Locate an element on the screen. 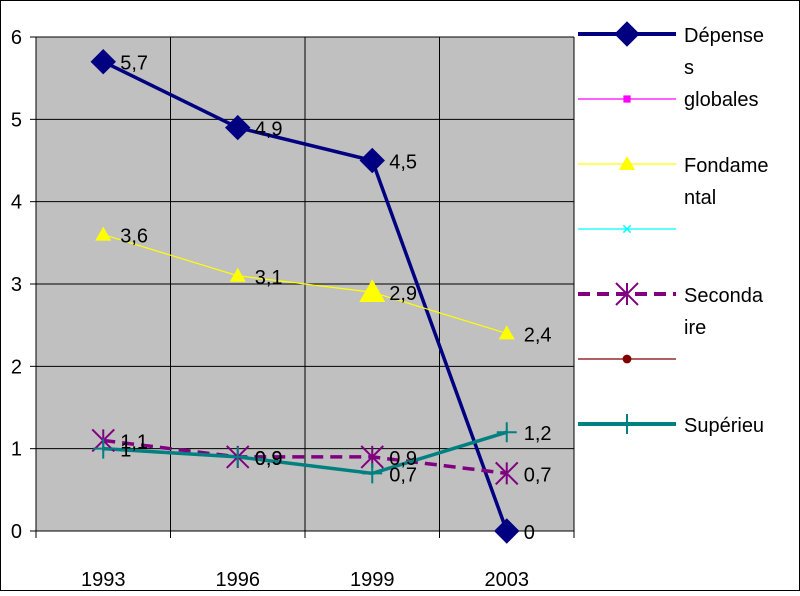 Image resolution: width=800 pixels, height=596 pixels. x-tick-label: 2003 is located at coordinates (507, 580).